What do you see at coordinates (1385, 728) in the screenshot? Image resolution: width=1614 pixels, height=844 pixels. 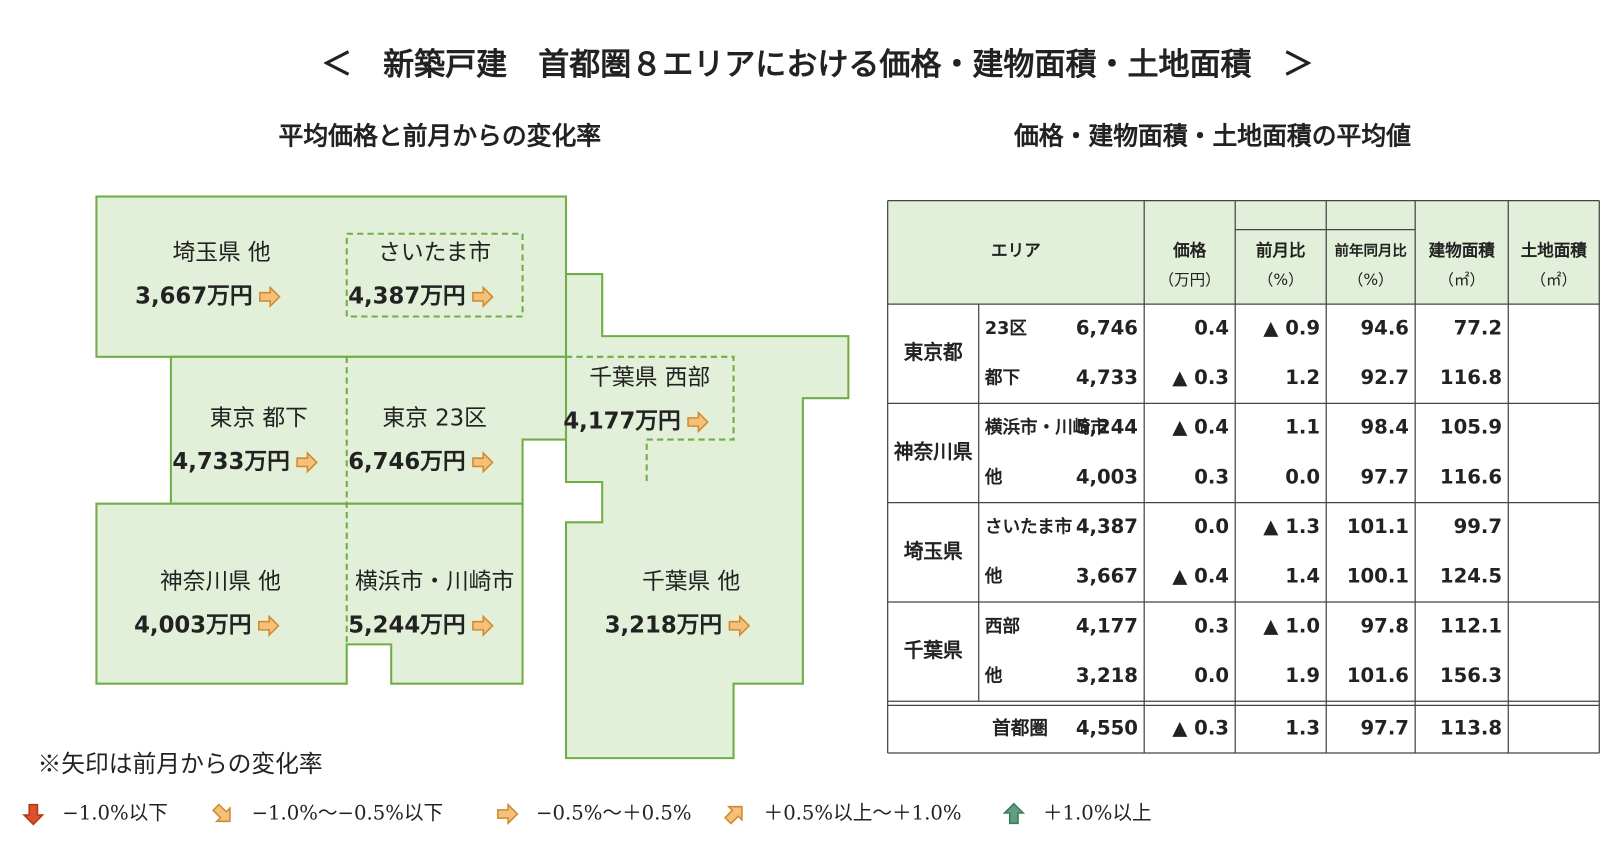 I see `total-value: 97.7` at bounding box center [1385, 728].